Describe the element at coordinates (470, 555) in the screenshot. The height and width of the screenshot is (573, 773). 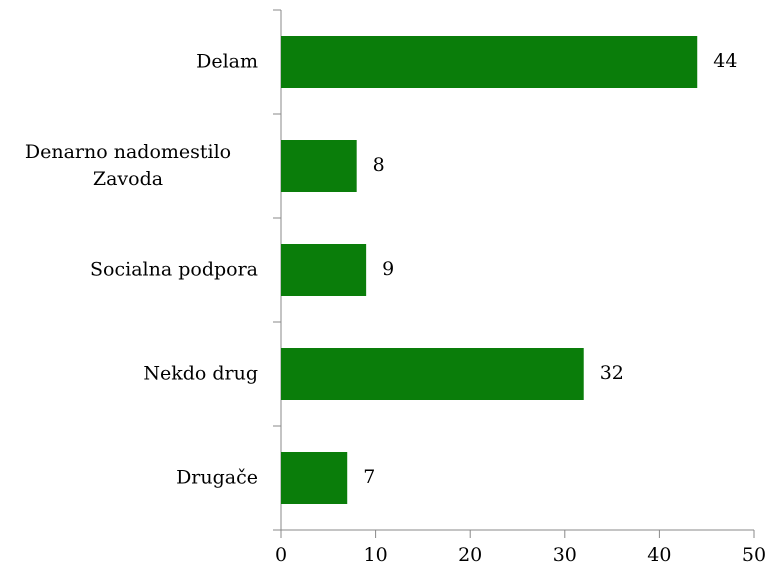
I see `x-tick-label: 20` at that location.